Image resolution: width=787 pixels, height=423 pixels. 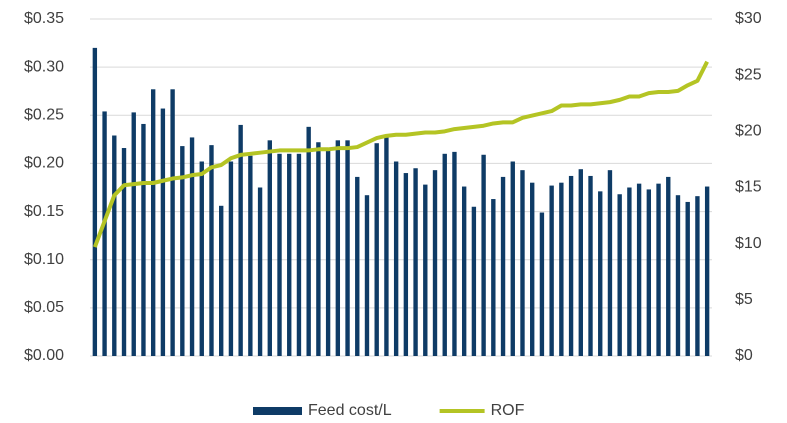 I want to click on y2-tick-label: $0, so click(x=744, y=355).